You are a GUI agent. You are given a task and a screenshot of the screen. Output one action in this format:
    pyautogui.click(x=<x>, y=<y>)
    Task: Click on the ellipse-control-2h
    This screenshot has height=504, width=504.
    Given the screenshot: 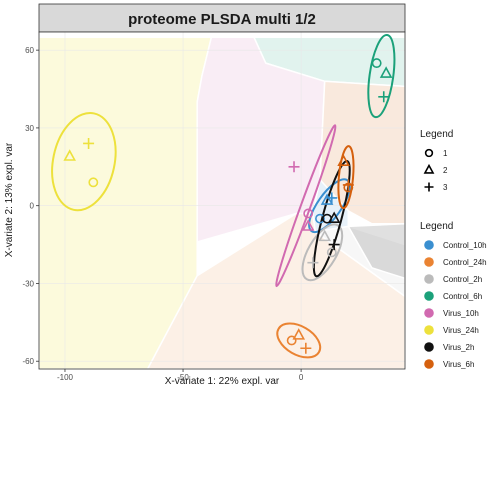 What is the action you would take?
    pyautogui.click(x=322, y=252)
    